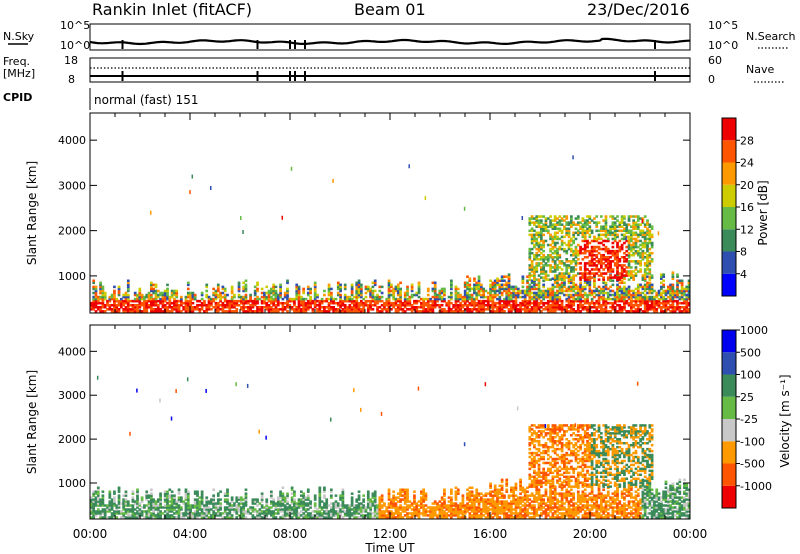  What do you see at coordinates (172, 9) in the screenshot?
I see `station-title: Rankin Inlet (fitACF)` at bounding box center [172, 9].